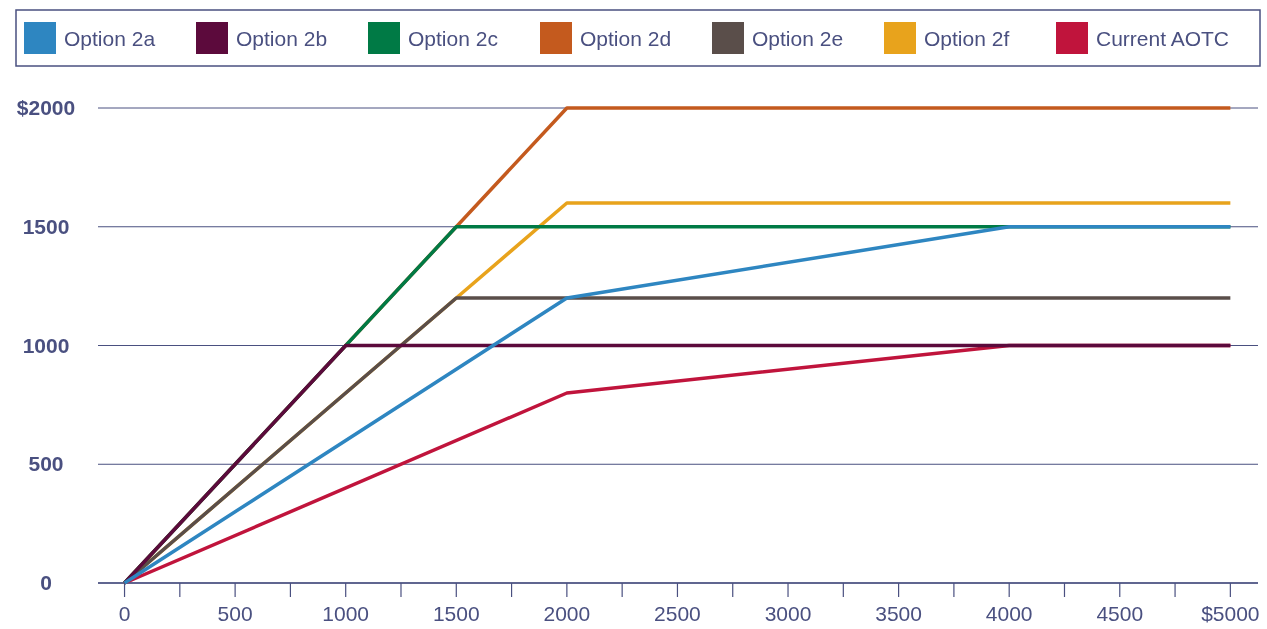  What do you see at coordinates (967, 38) in the screenshot?
I see `legend-label: Option 2f` at bounding box center [967, 38].